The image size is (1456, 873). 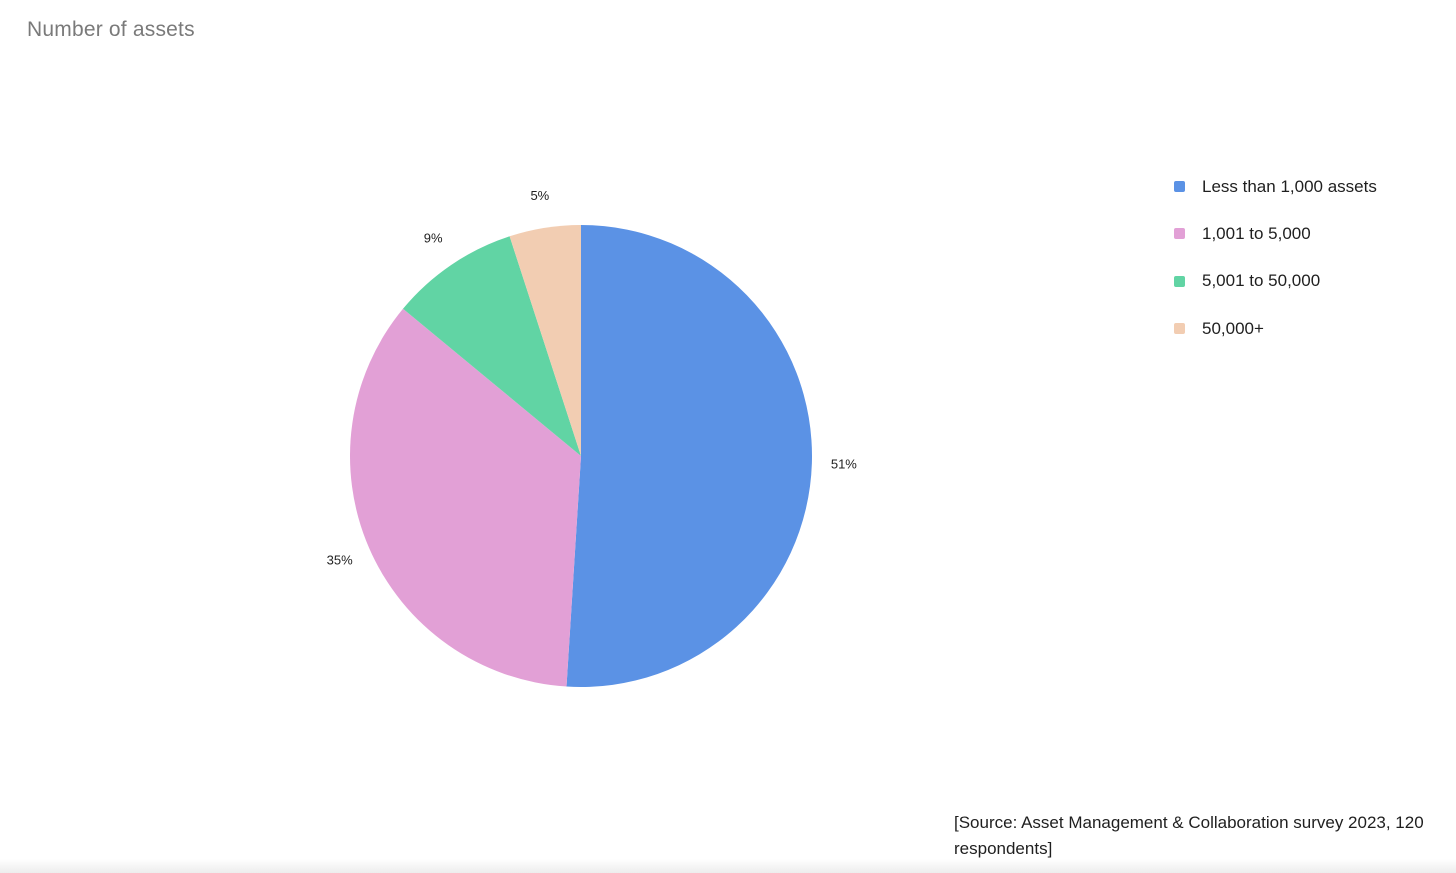 I want to click on slice-label-less-than-1-000-assets: 51%, so click(x=844, y=463).